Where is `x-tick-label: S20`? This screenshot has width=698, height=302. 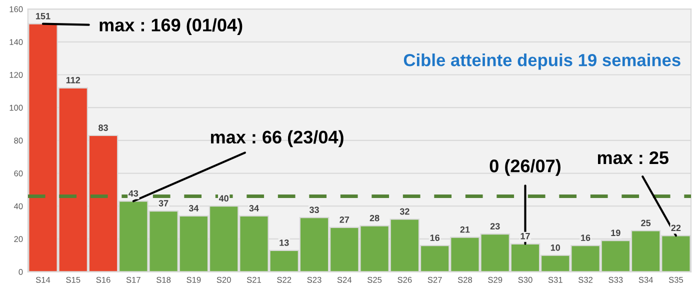 x-tick-label: S20 is located at coordinates (223, 279).